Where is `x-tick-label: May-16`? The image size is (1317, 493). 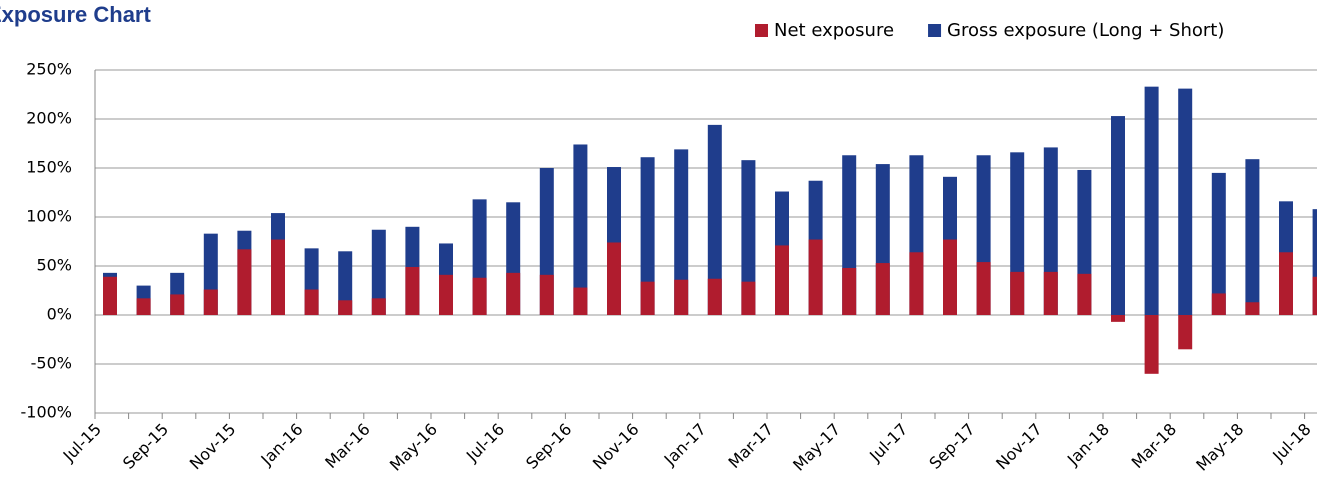
x-tick-label: May-16 is located at coordinates (413, 447).